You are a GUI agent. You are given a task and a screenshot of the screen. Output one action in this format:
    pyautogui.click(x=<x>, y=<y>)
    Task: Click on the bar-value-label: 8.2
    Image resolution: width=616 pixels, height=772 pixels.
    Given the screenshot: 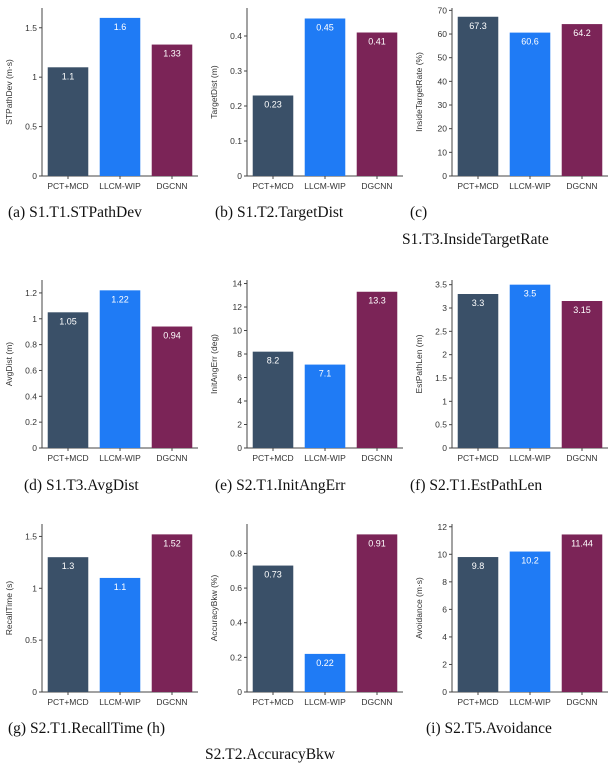 What is the action you would take?
    pyautogui.click(x=273, y=361)
    